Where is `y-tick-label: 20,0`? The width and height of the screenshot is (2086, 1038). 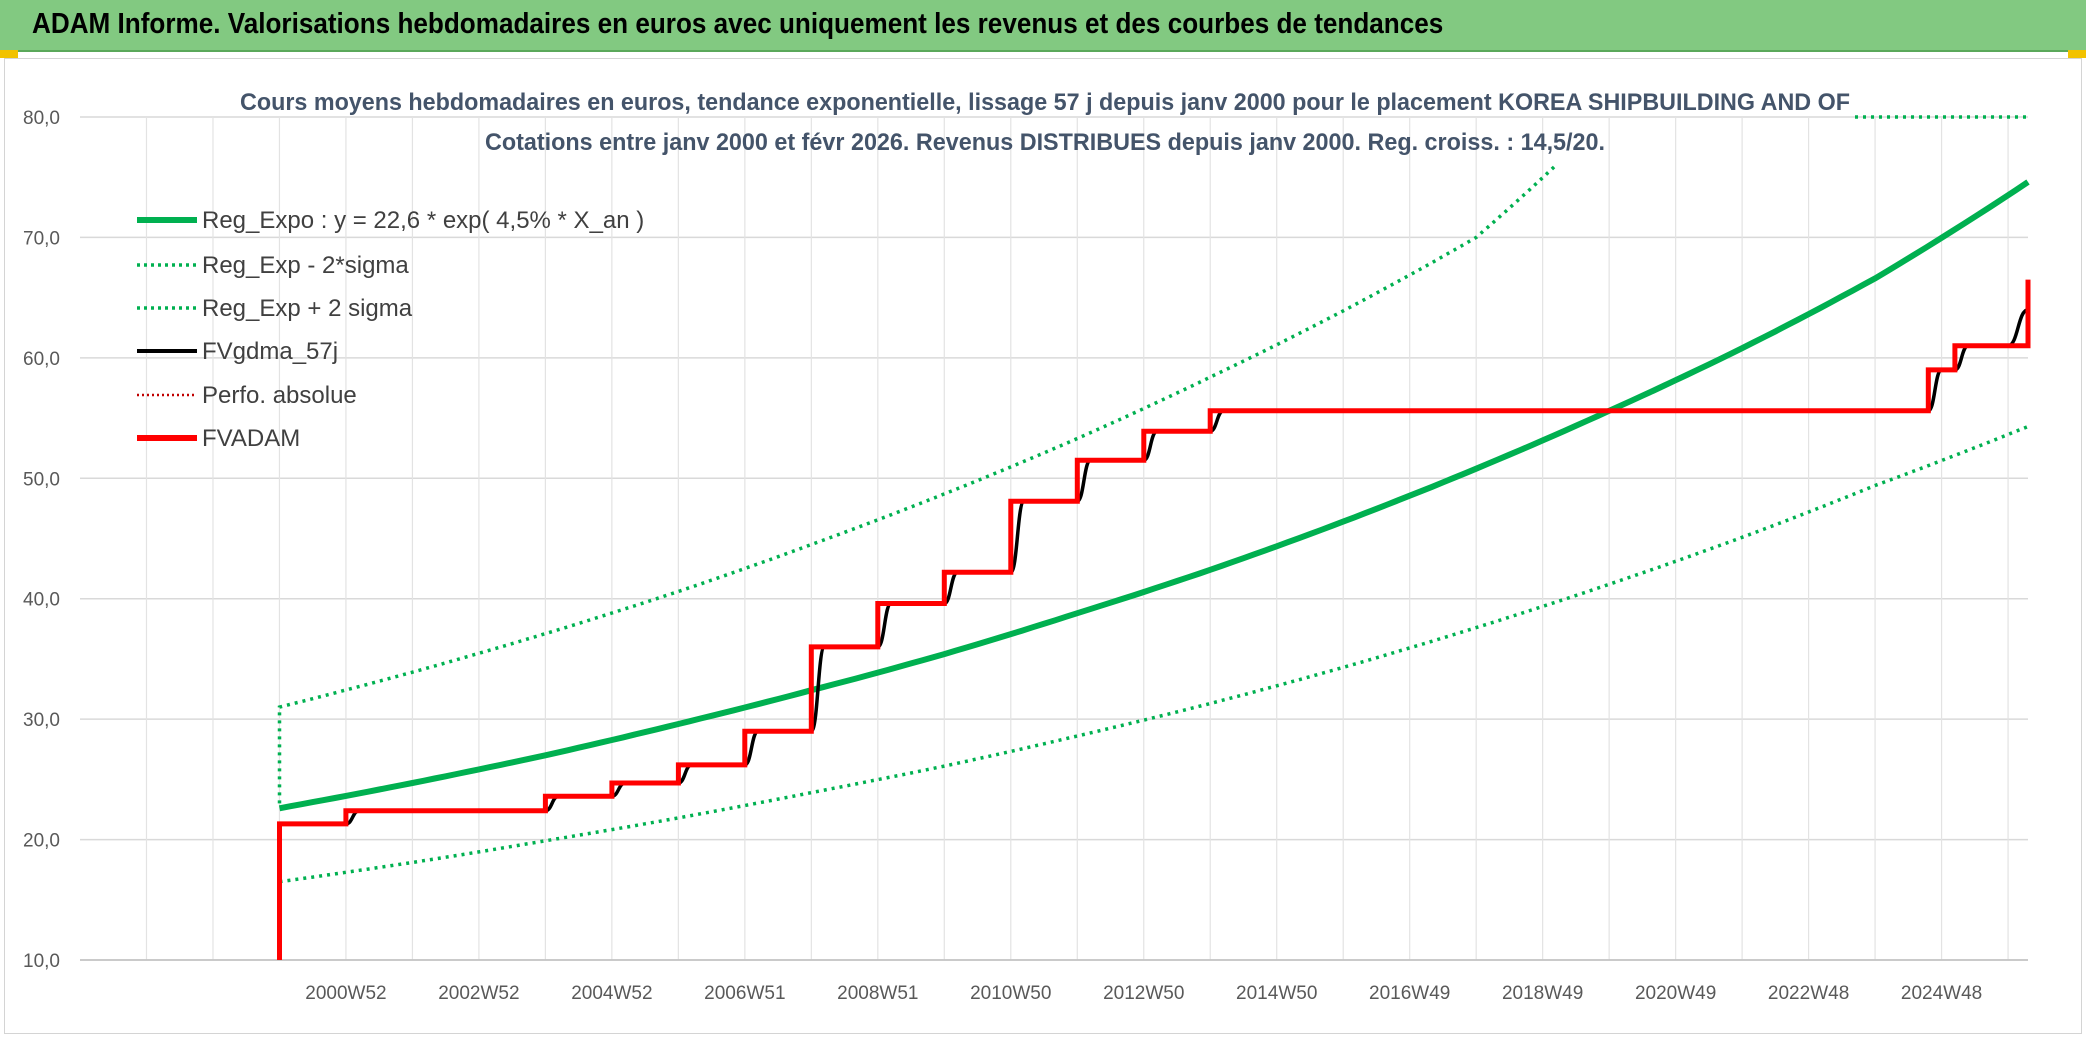 y-tick-label: 20,0 is located at coordinates (41, 841).